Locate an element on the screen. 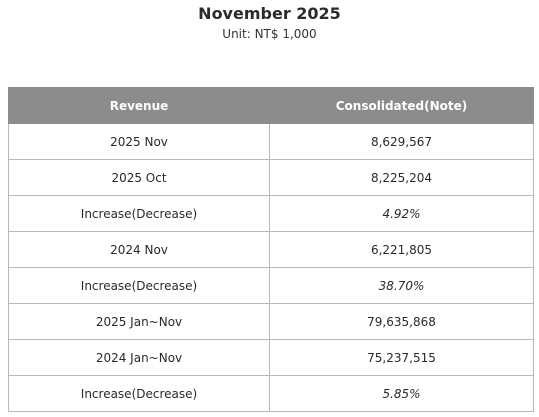  table-row: 2025 Nov 8,629,567 is located at coordinates (271, 141).